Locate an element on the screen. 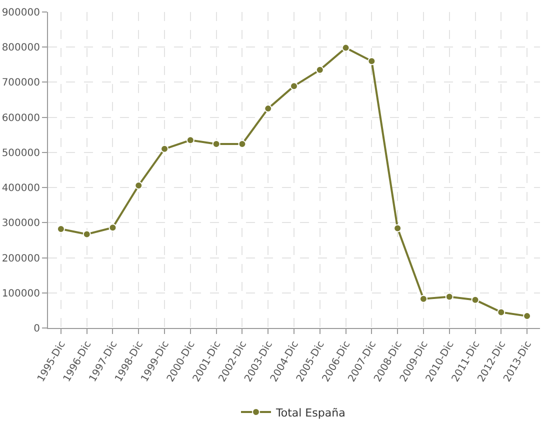 The width and height of the screenshot is (550, 437). y-tick-label: 200000 is located at coordinates (21, 258).